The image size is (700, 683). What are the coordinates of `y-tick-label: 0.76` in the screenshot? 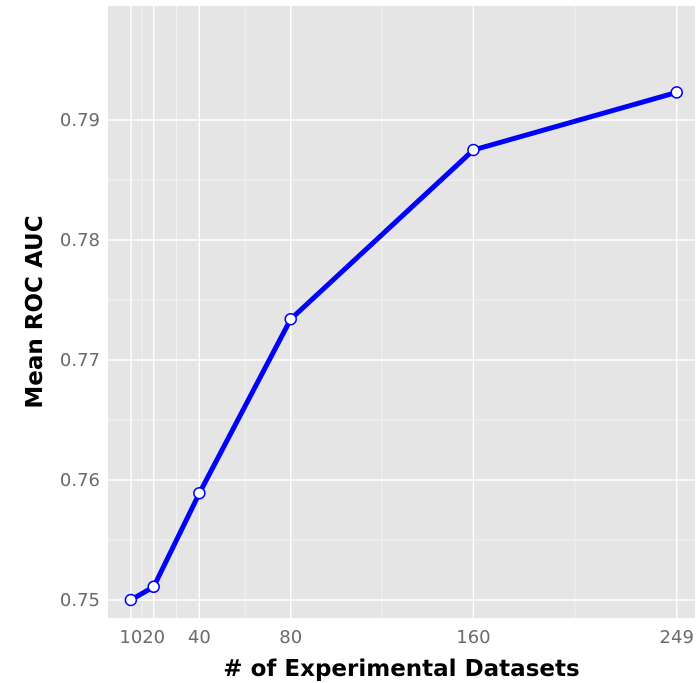 It's located at (80, 480).